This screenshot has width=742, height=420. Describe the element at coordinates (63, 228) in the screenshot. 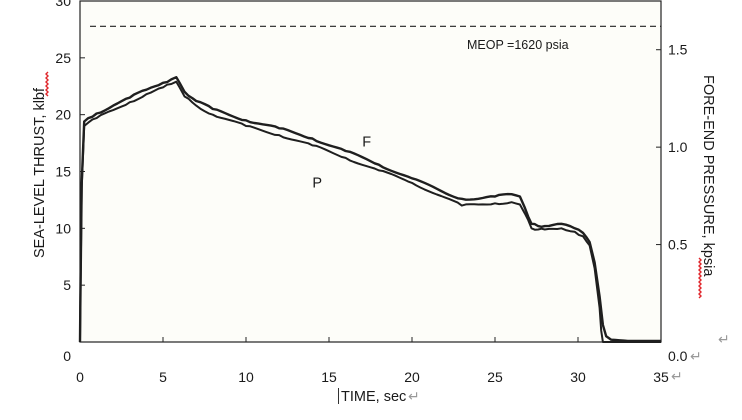

I see `y-left-tick-label: 10` at that location.